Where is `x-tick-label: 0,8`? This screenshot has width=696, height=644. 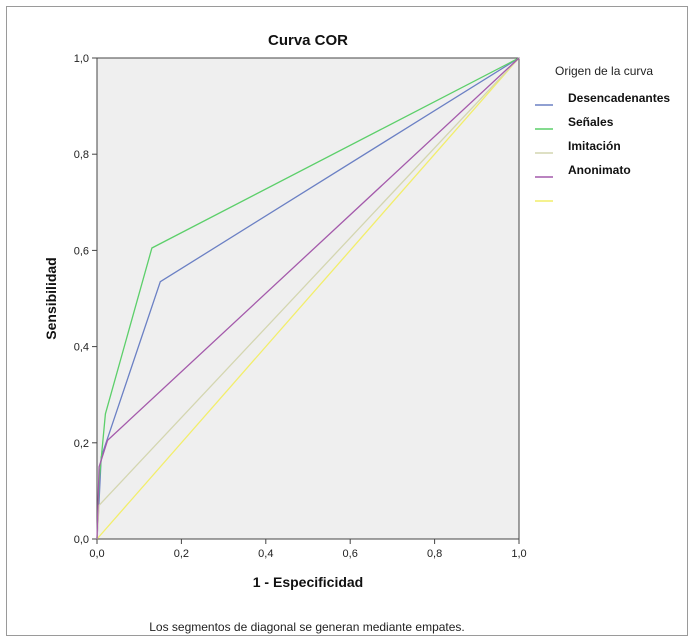
x-tick-label: 0,8 is located at coordinates (434, 554).